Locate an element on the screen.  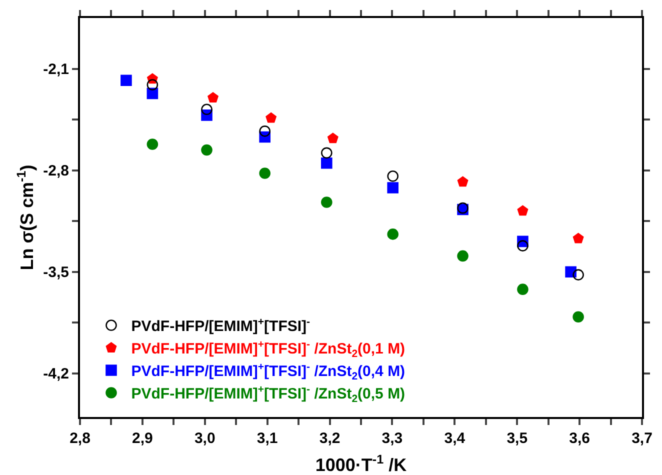
y-tick-label: -2,8 is located at coordinates (56, 171).